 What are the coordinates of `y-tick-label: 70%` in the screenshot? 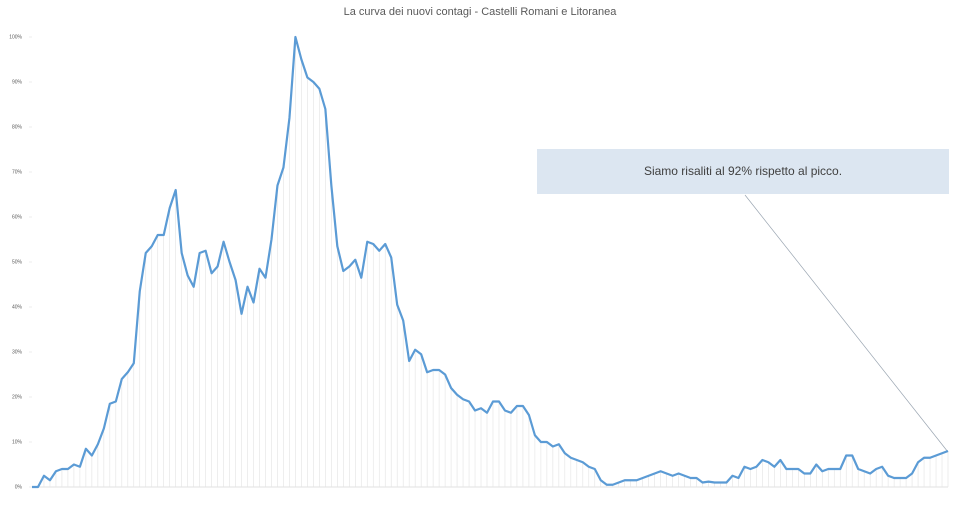 It's located at (17, 172).